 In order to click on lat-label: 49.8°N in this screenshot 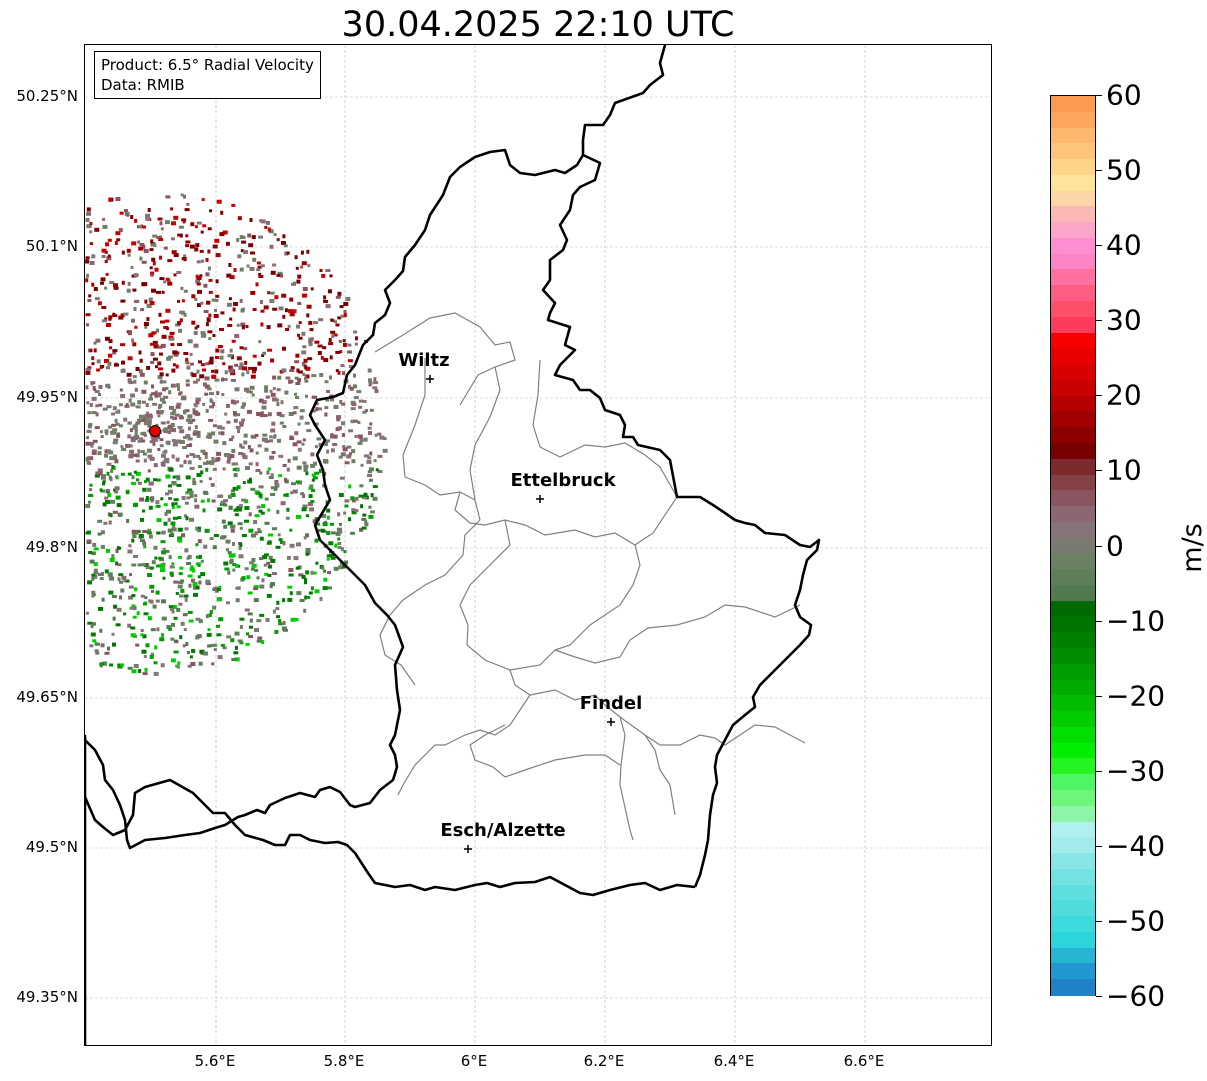, I will do `click(51, 547)`.